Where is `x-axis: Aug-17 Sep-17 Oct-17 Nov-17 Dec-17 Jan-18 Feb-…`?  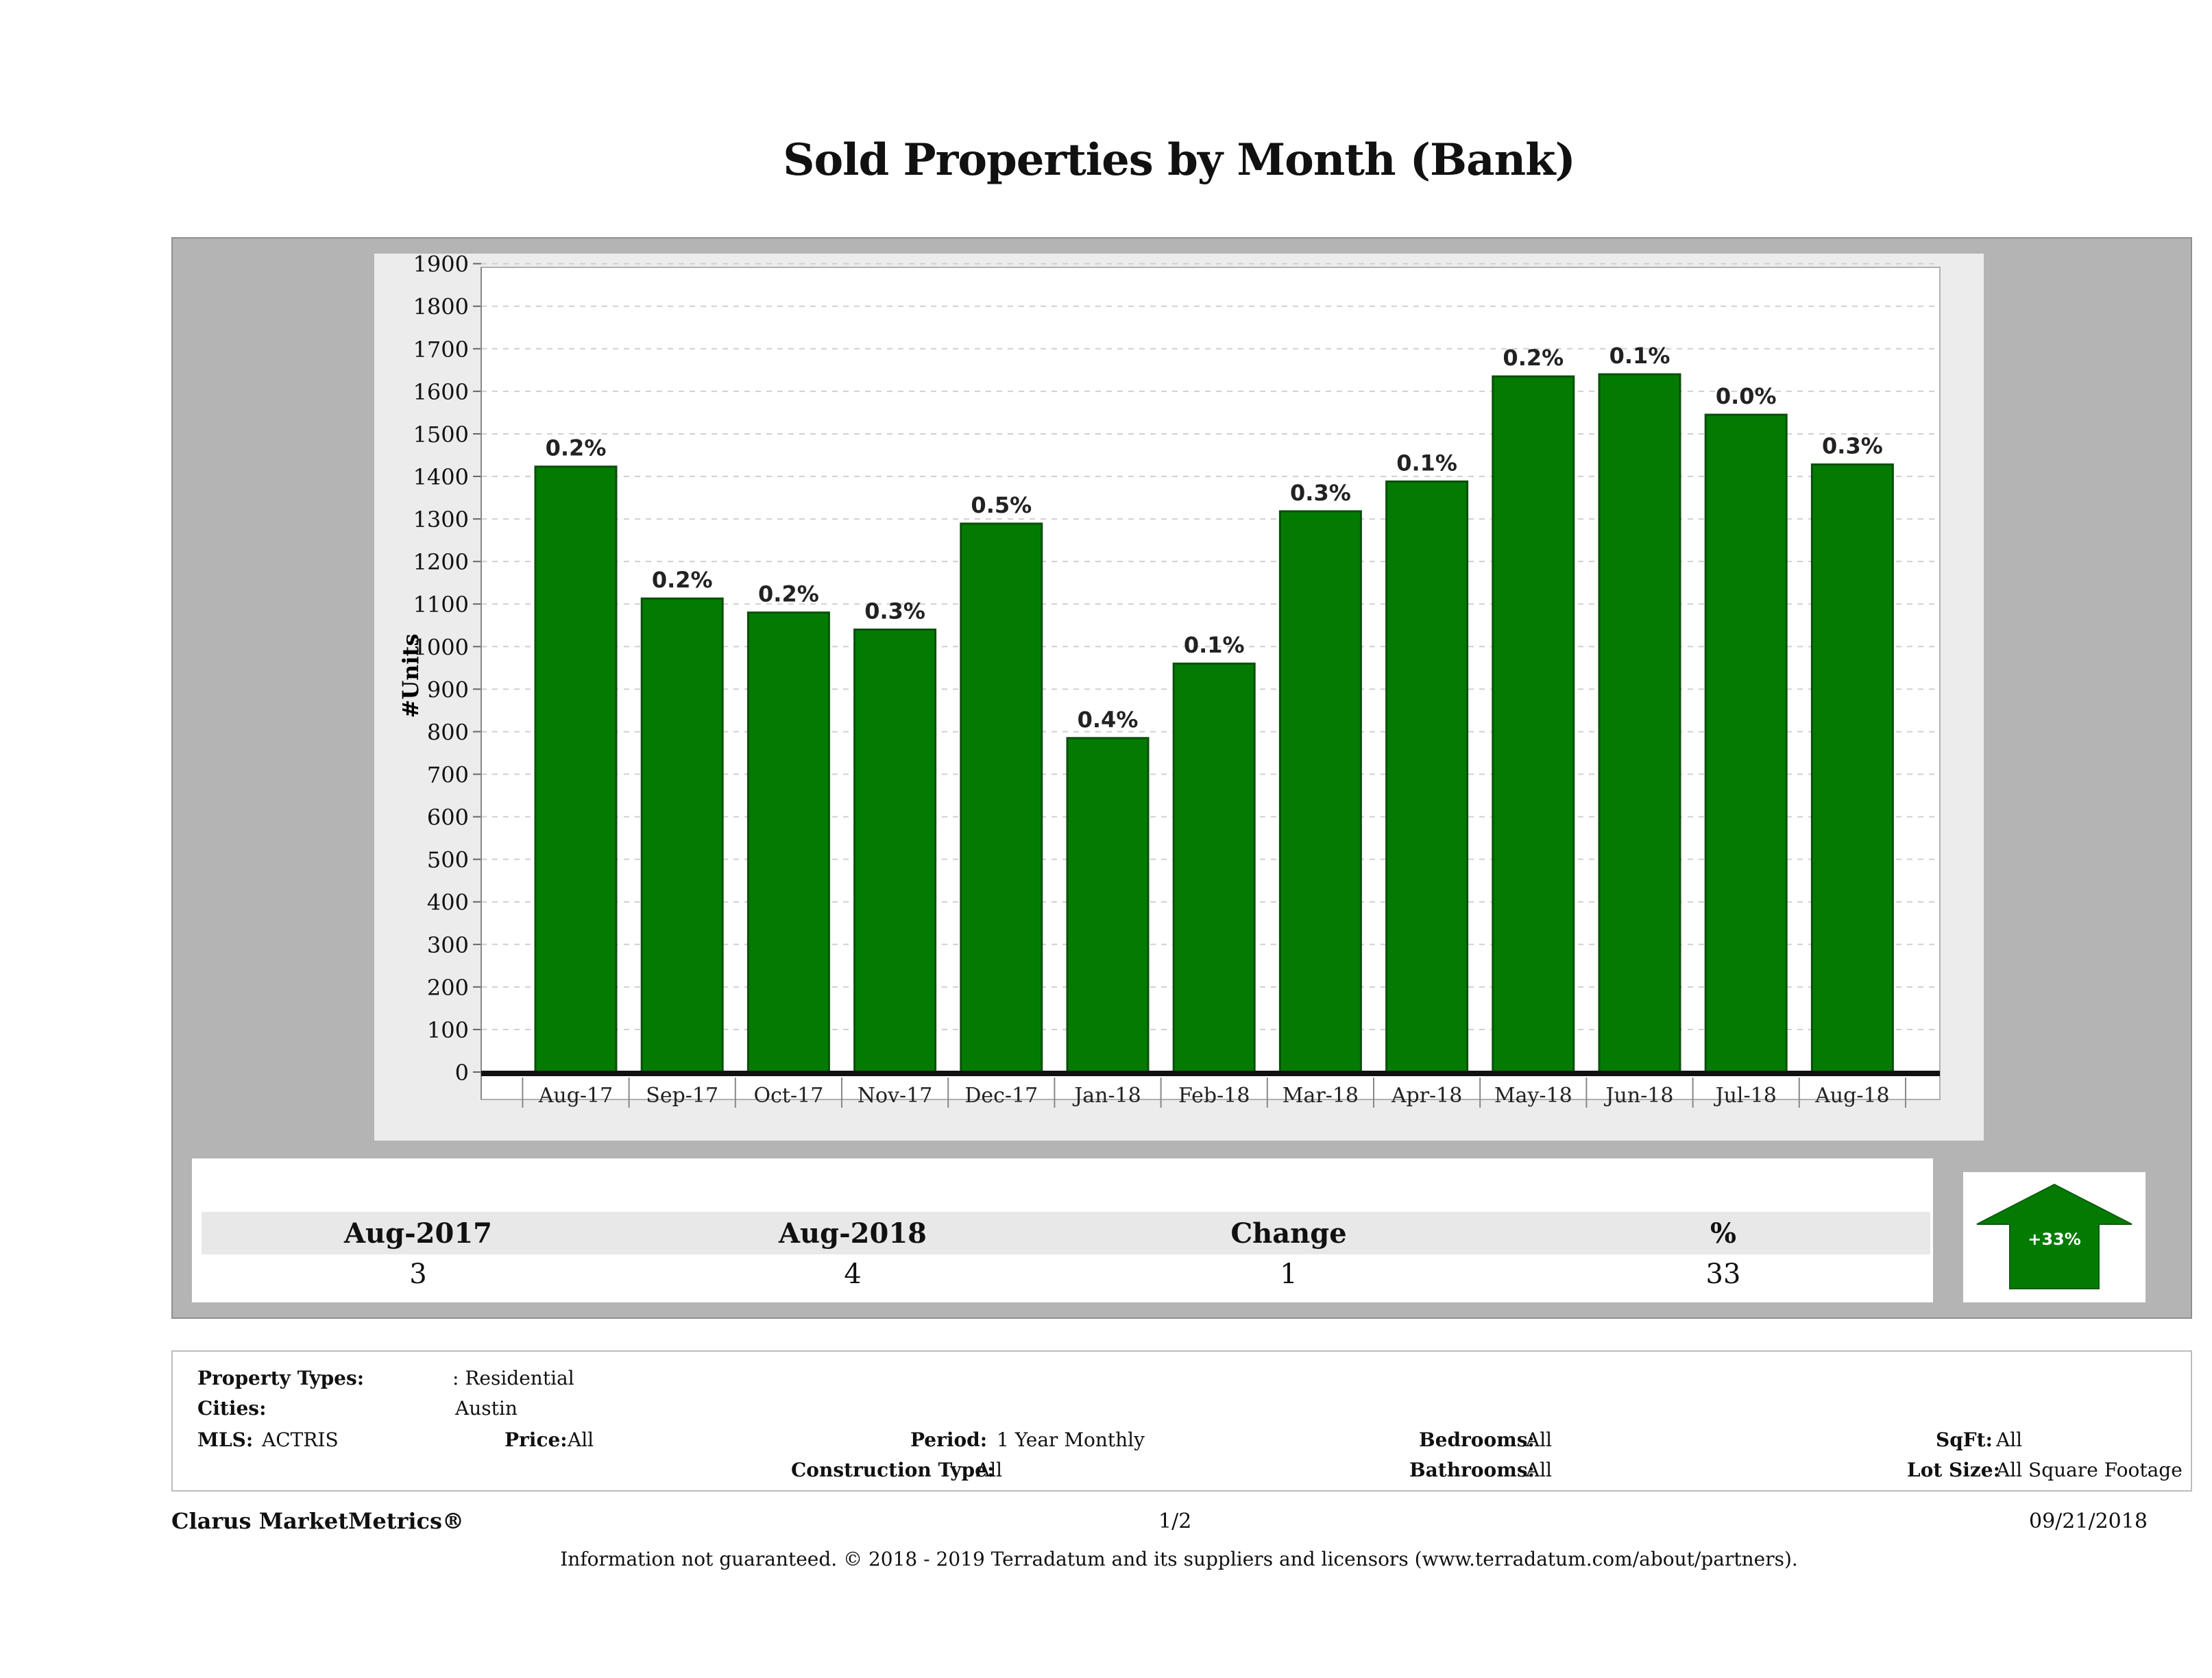 x-axis: Aug-17 Sep-17 Oct-17 Nov-17 Dec-17 Jan-18 Feb-… is located at coordinates (1211, 1089).